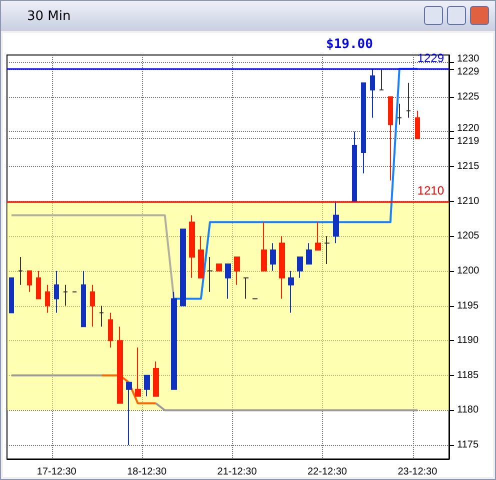  What do you see at coordinates (468, 72) in the screenshot?
I see `y-tick-label: 1229` at bounding box center [468, 72].